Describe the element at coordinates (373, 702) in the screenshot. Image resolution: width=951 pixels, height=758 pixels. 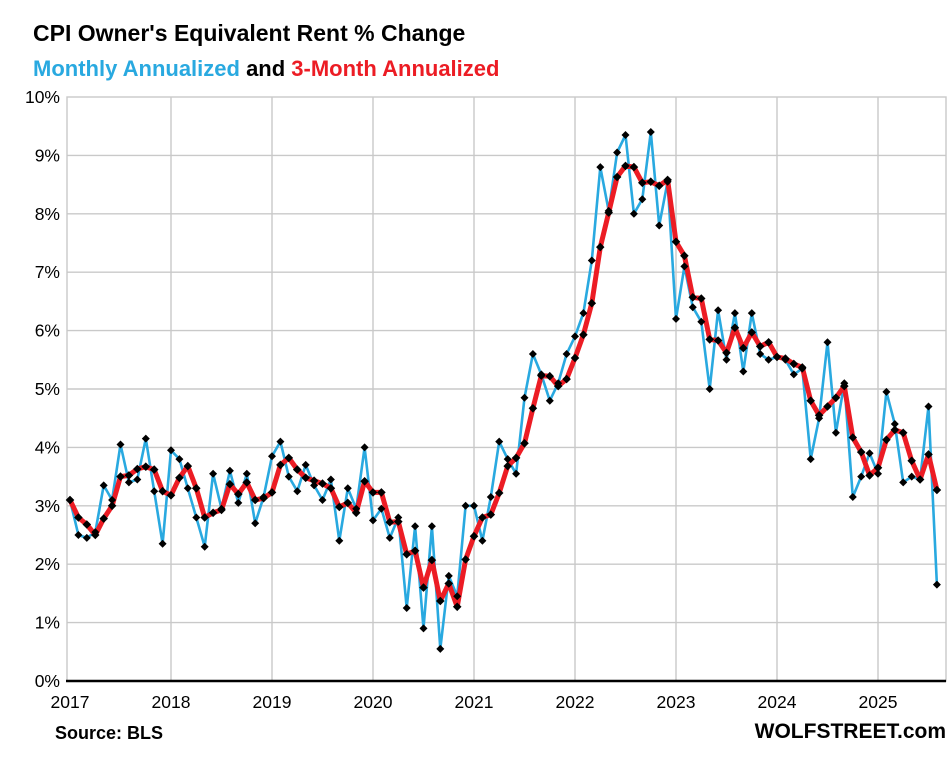
I see `x-axis-tick-label: 2020` at that location.